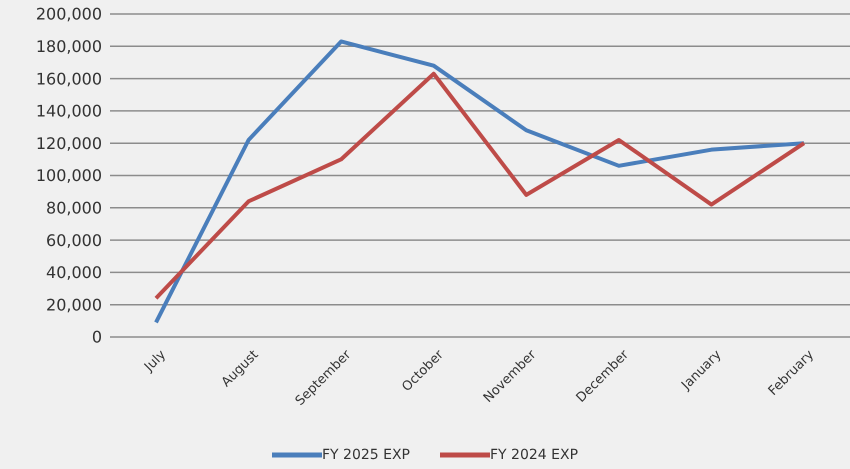 The image size is (850, 469). What do you see at coordinates (97, 337) in the screenshot?
I see `y-tick-label: 0` at bounding box center [97, 337].